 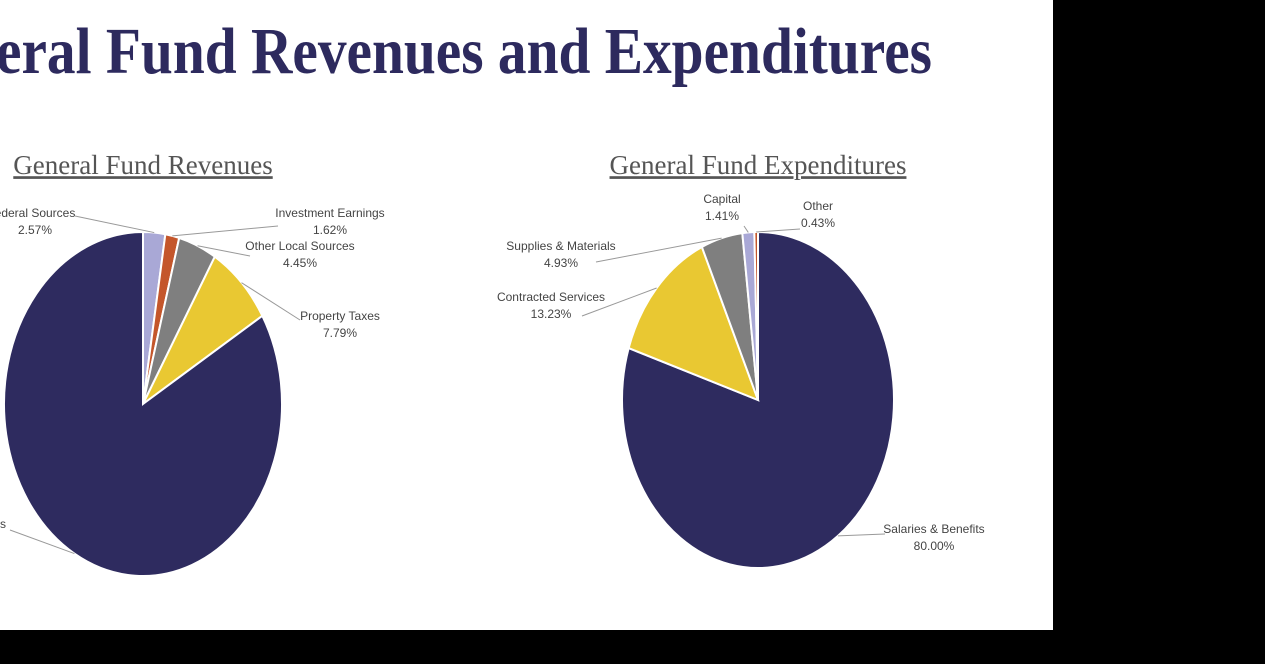 I want to click on chart-title: General Fund Expenditures, so click(x=758, y=165).